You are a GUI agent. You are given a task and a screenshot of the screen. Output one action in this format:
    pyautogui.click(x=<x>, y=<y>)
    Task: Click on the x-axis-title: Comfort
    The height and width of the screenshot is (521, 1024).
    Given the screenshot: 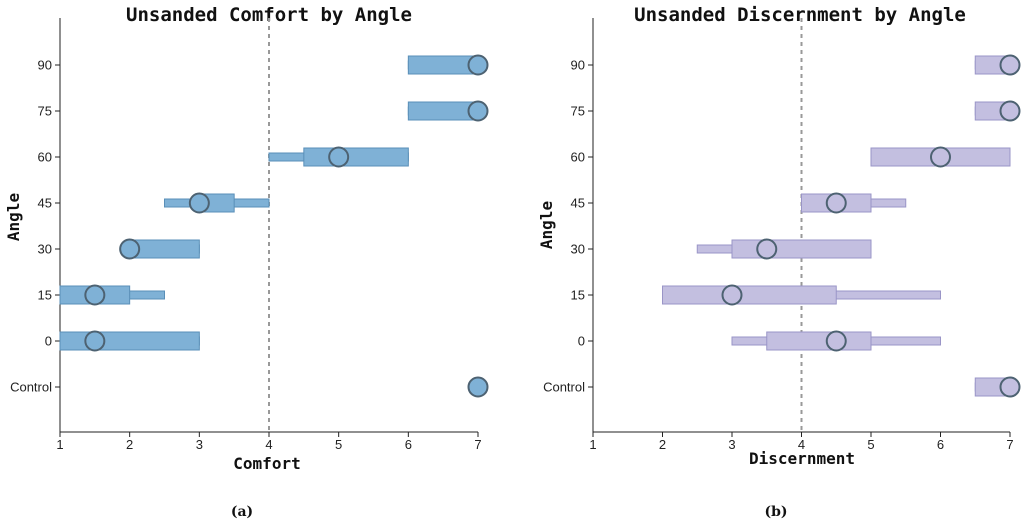 What is the action you would take?
    pyautogui.click(x=266, y=463)
    